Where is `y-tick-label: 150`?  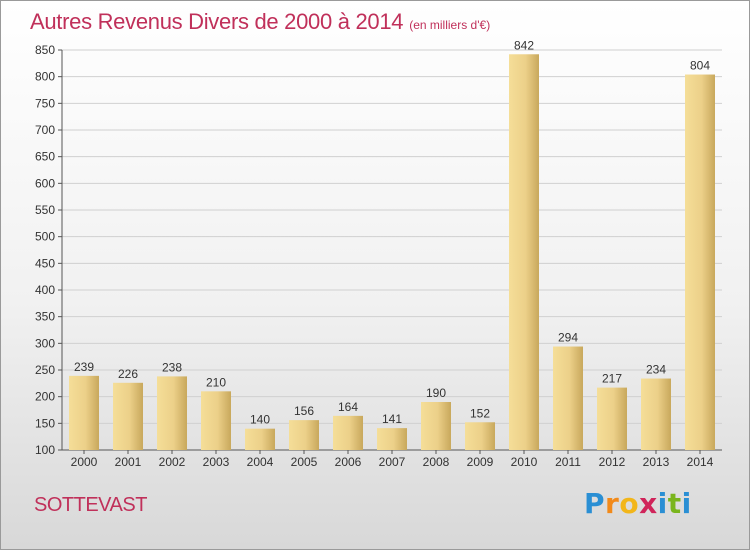
y-tick-label: 150 is located at coordinates (45, 423).